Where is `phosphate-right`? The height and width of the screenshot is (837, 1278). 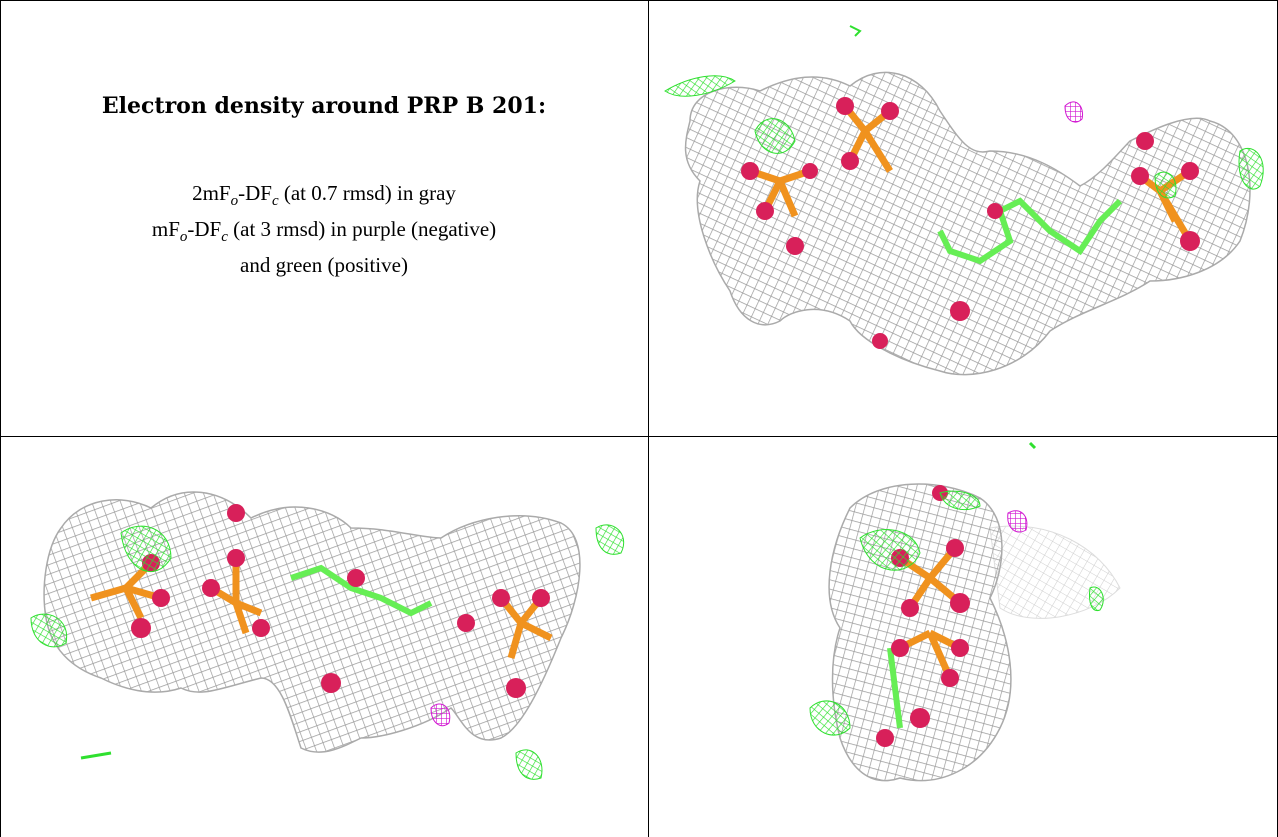 phosphate-right is located at coordinates (450, 633).